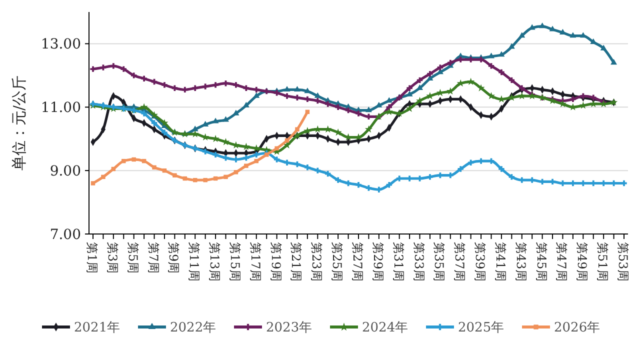  What do you see at coordinates (577, 328) in the screenshot?
I see `legend-label: 2026年` at bounding box center [577, 328].